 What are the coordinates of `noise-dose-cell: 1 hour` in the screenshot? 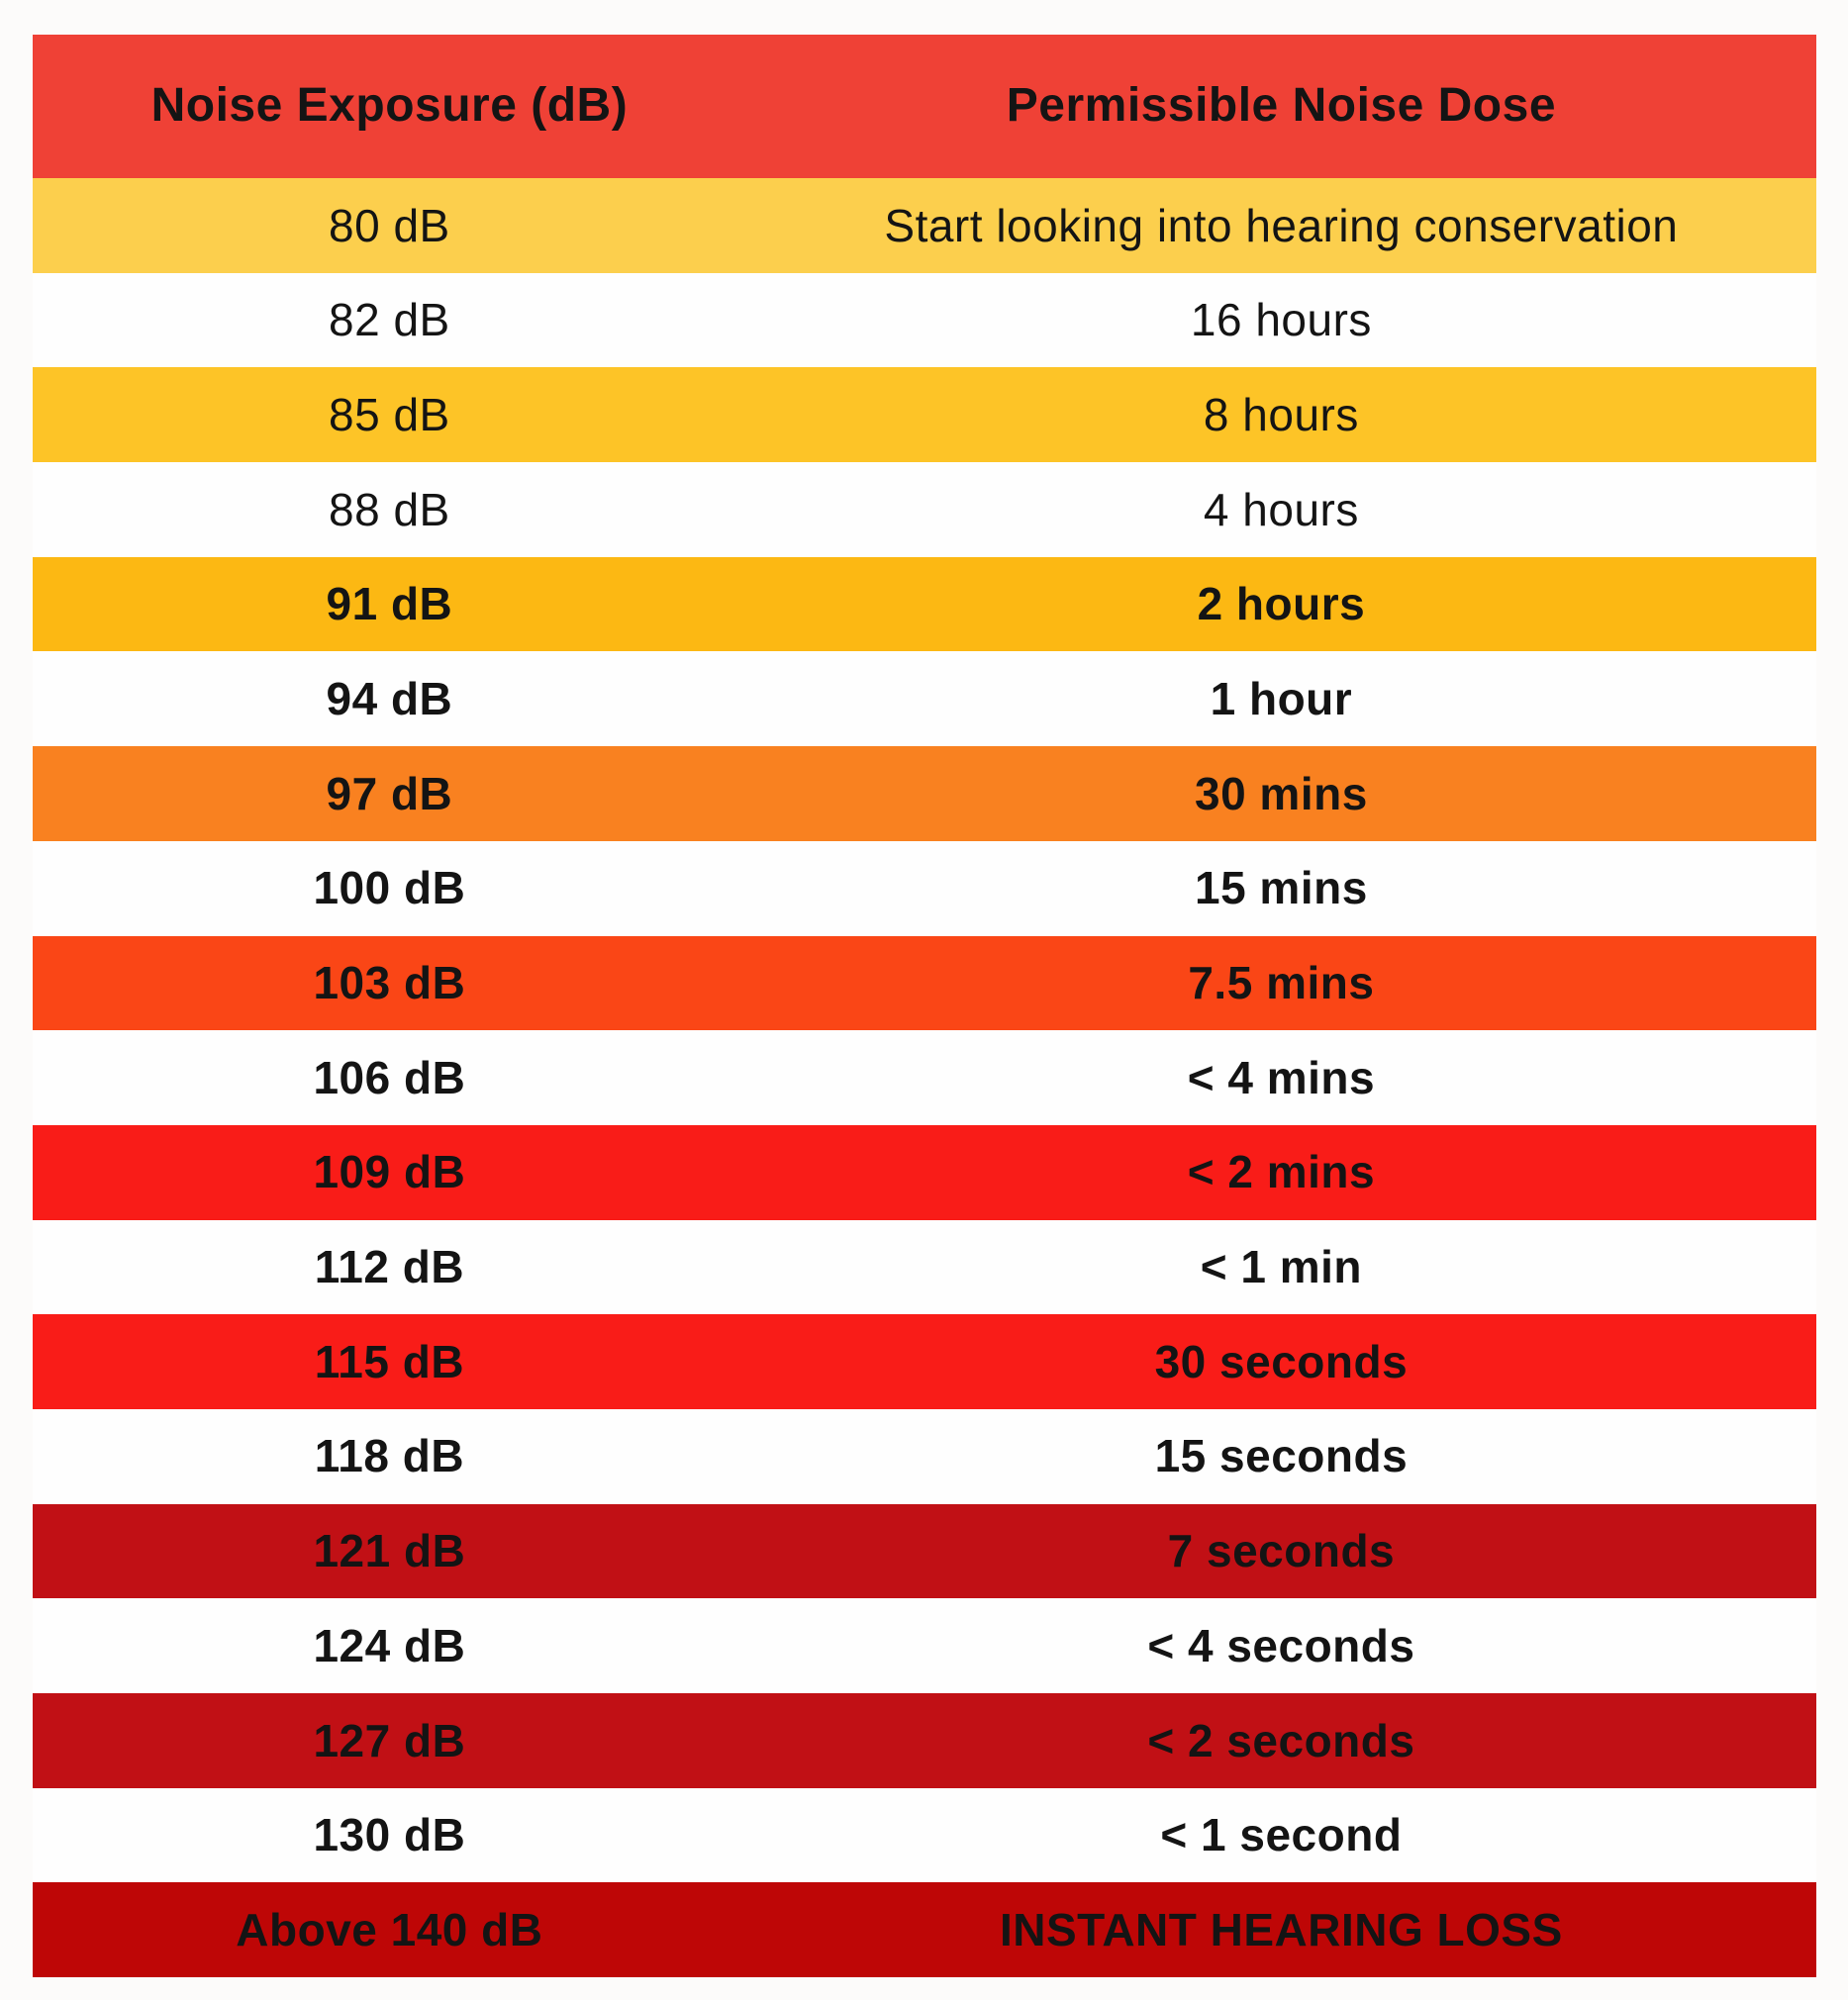 It's located at (1281, 698).